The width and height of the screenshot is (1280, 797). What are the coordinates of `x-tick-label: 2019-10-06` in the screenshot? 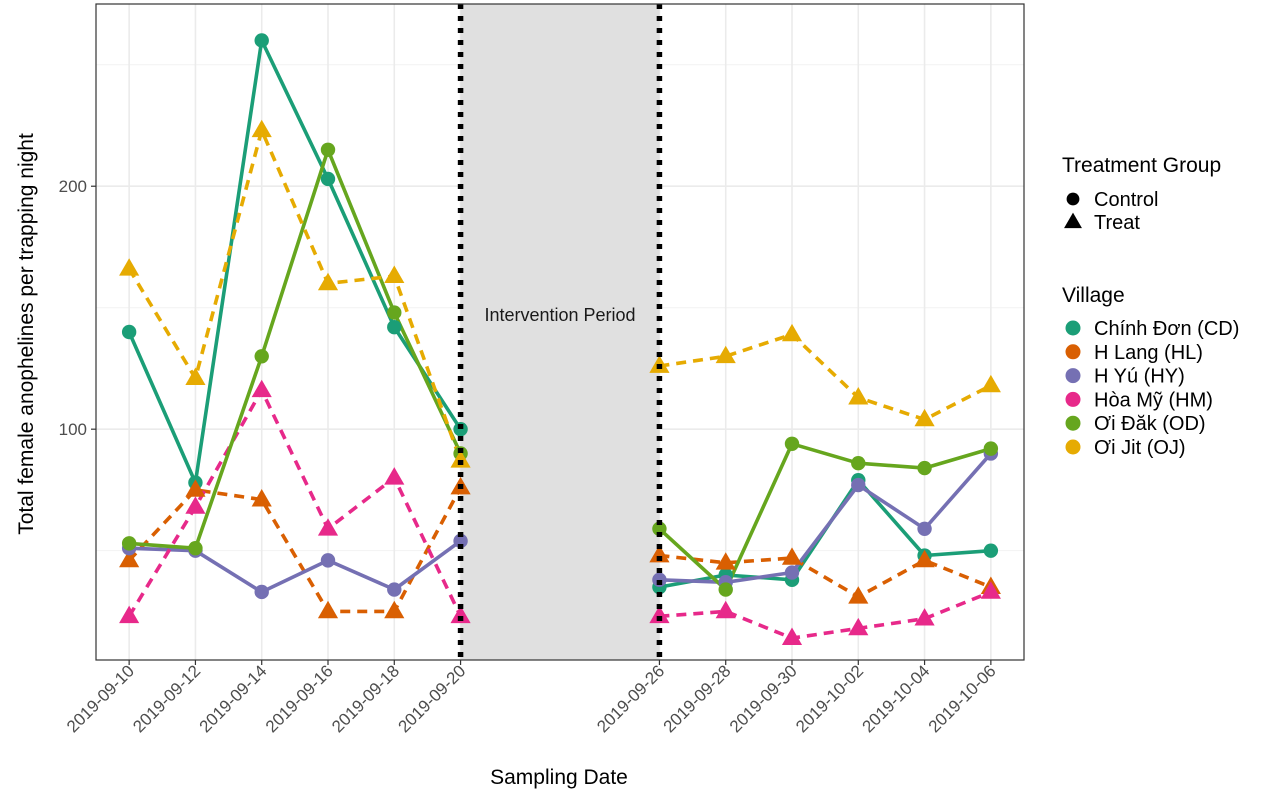 It's located at (962, 698).